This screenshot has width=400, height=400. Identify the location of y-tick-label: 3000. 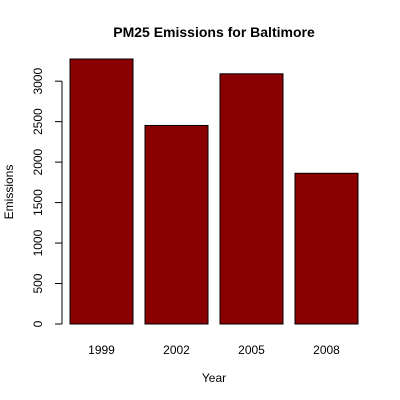
(38, 81).